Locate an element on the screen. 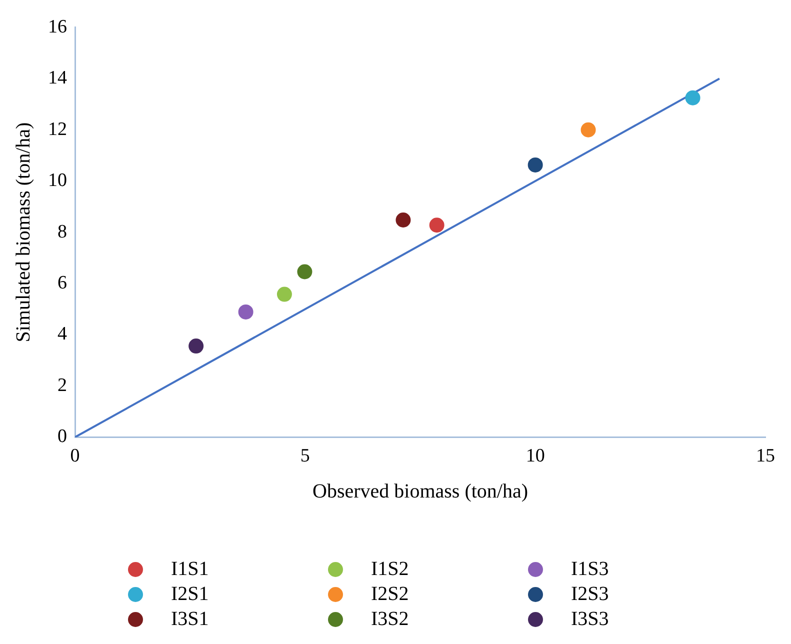  y-axis-title: Simulated biomass (ton/ha) is located at coordinates (23, 232).